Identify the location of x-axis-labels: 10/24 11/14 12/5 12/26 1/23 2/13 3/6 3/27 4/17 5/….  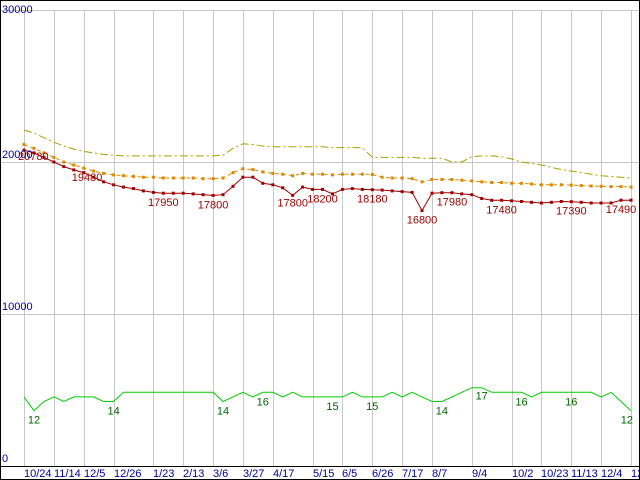
(332, 474).